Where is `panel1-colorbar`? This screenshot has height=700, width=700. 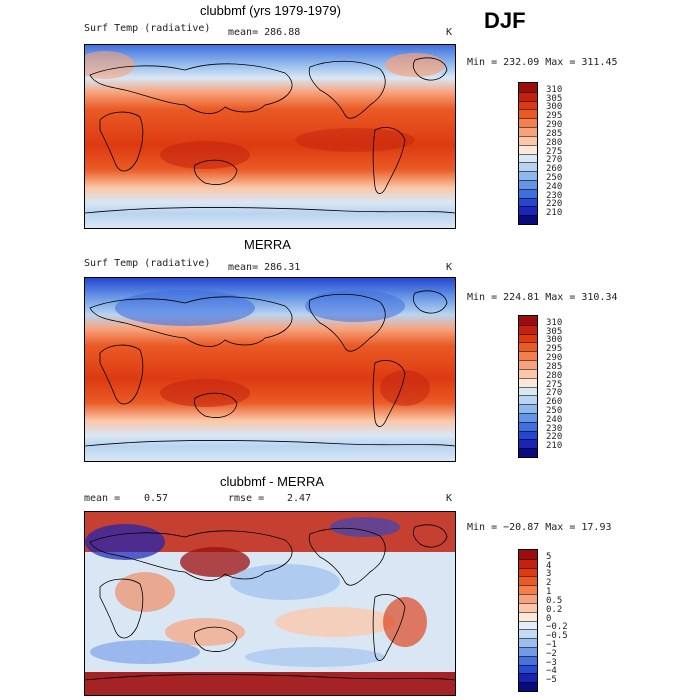
panel1-colorbar is located at coordinates (528, 153).